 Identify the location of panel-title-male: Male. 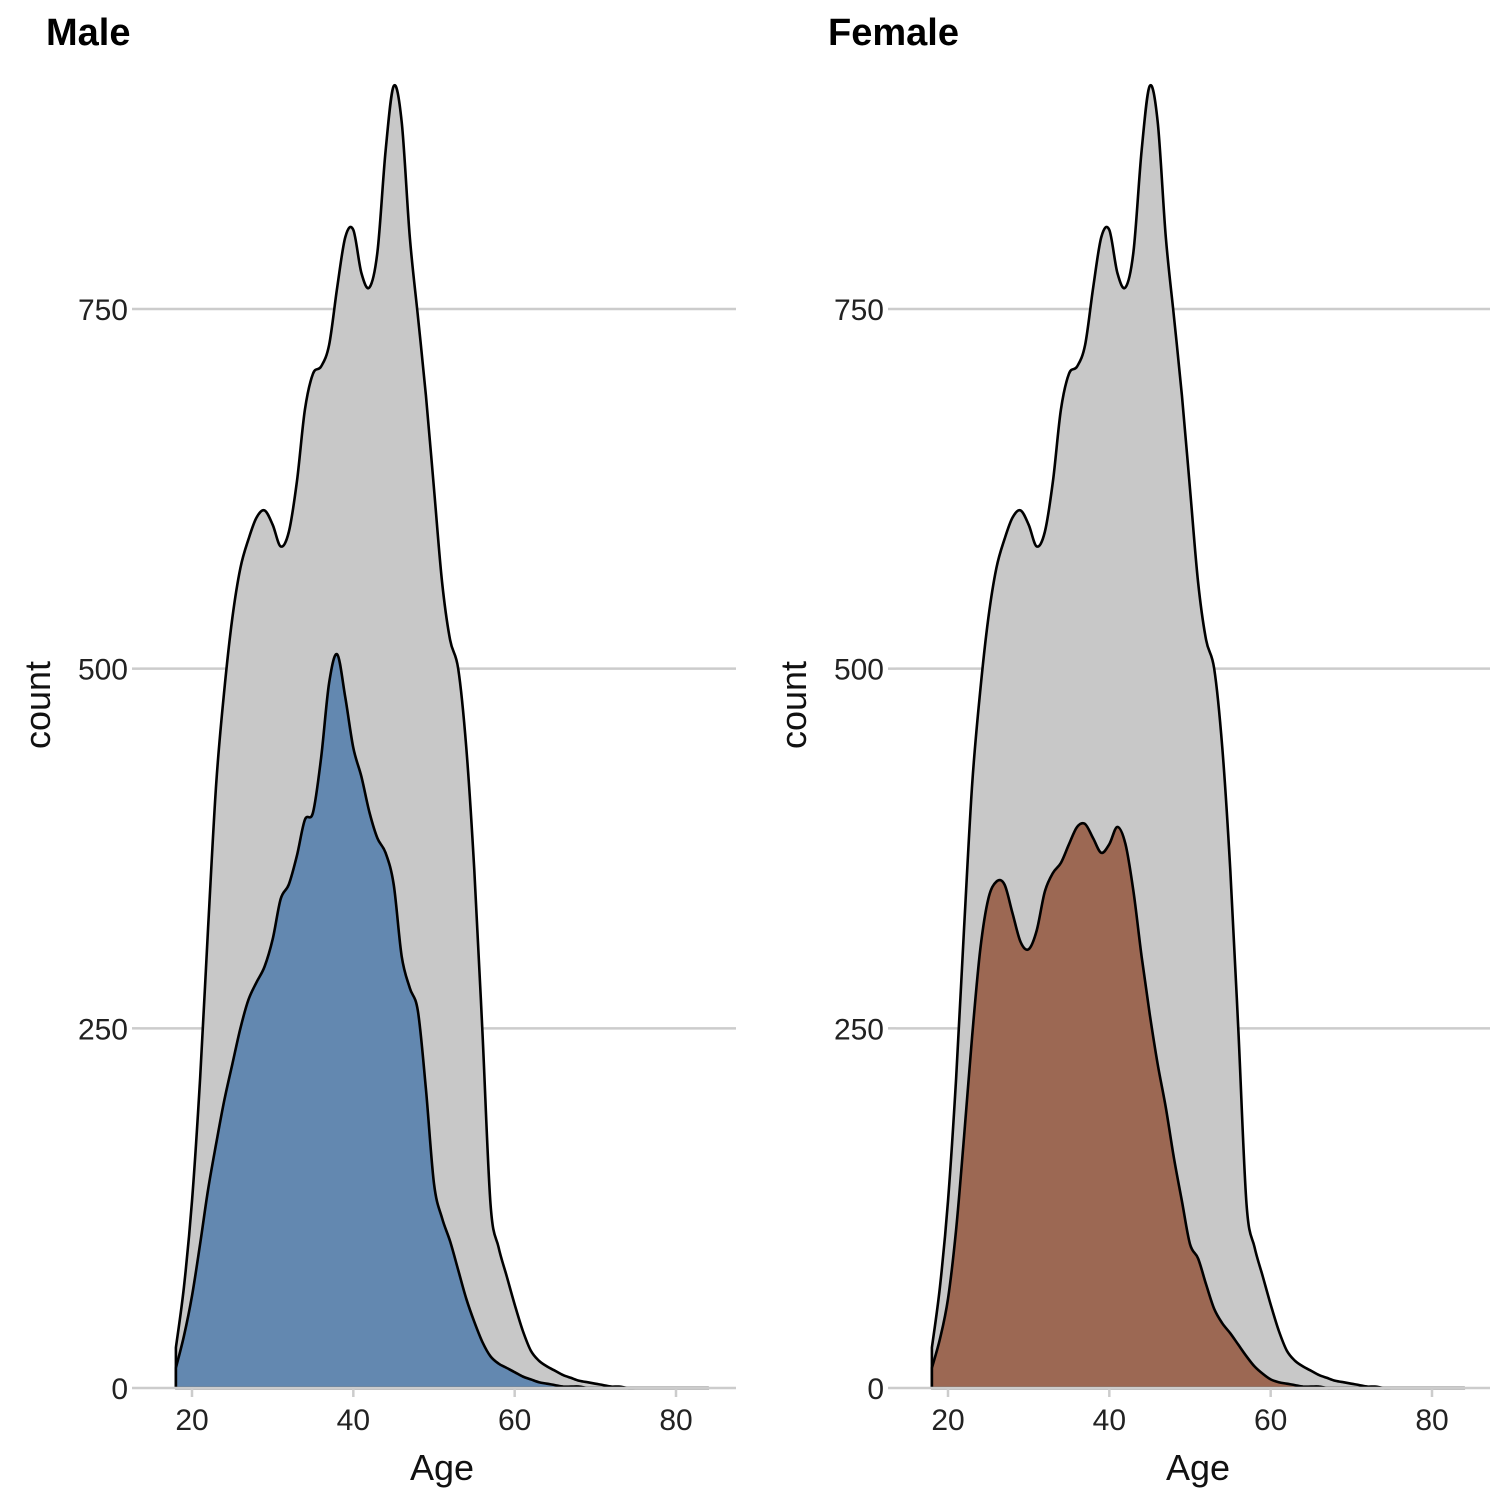
(88, 33).